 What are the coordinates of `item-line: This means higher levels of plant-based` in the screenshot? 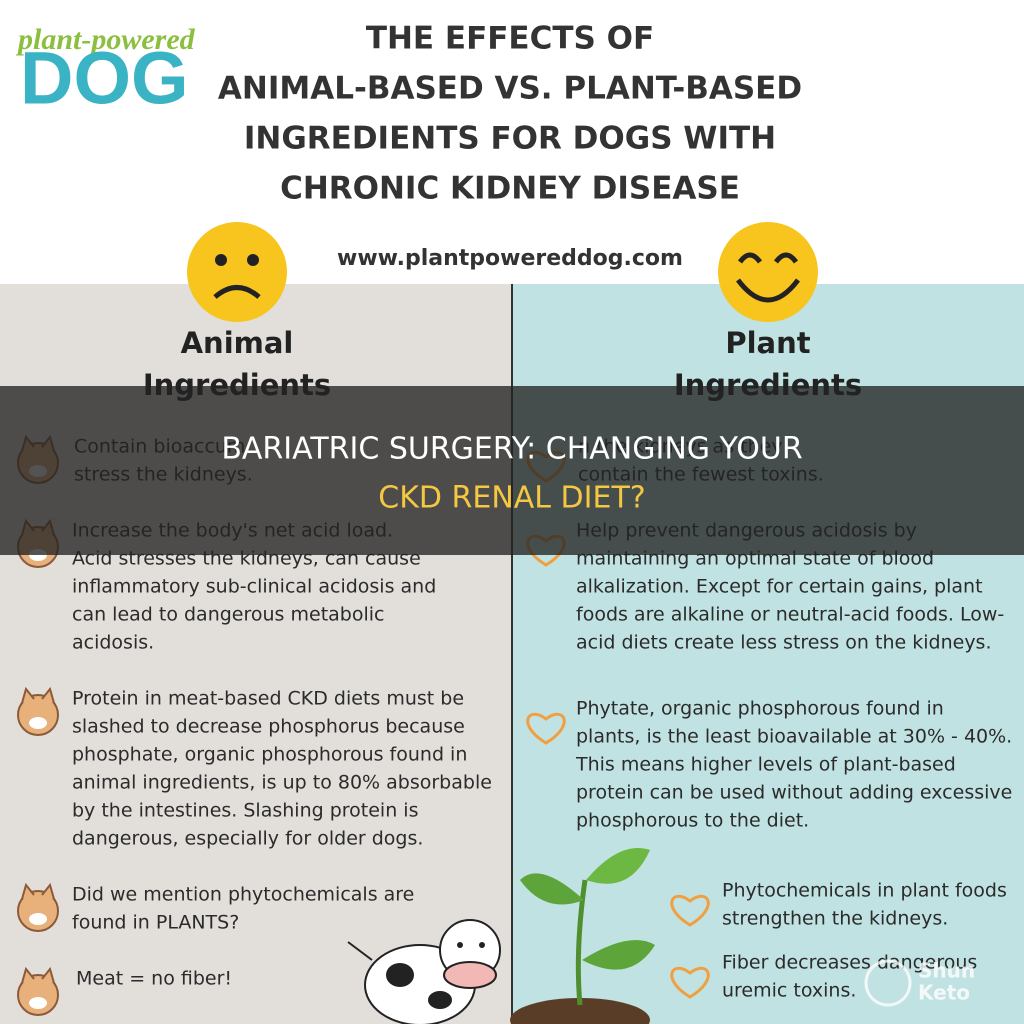 It's located at (765, 765).